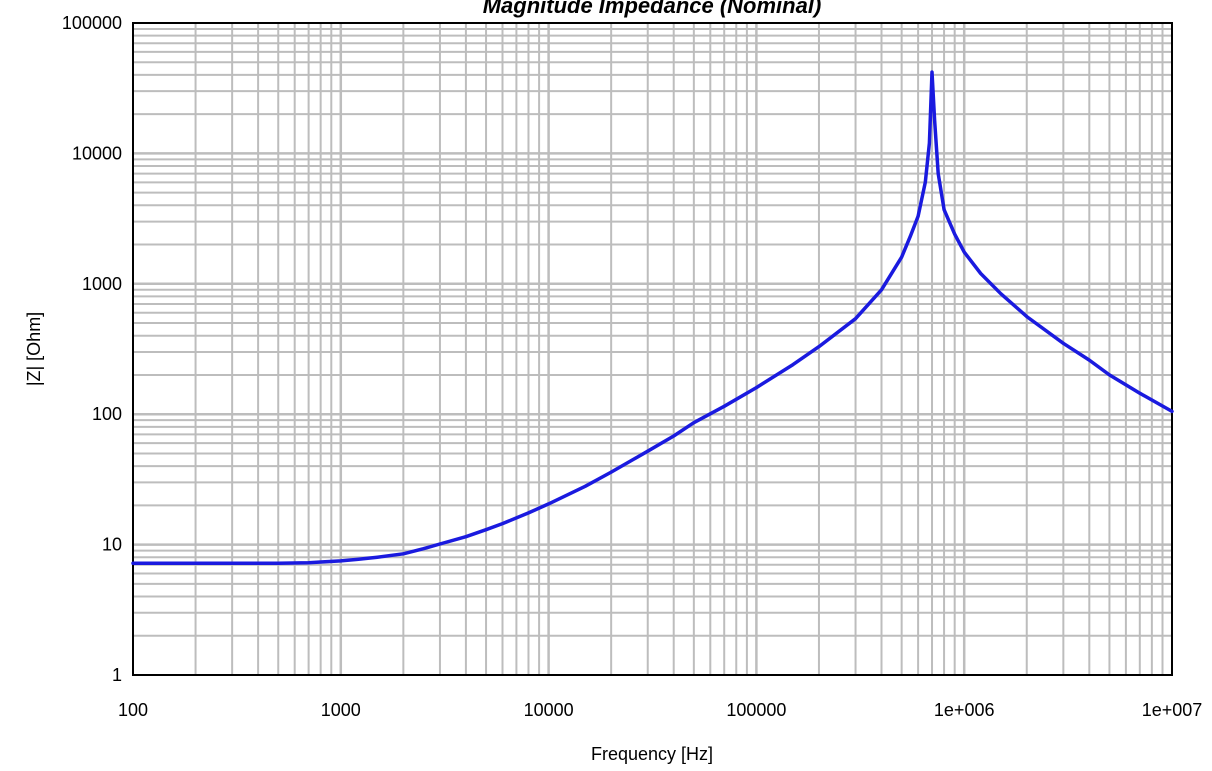 The image size is (1212, 771). Describe the element at coordinates (34, 349) in the screenshot. I see `y-axis-label: |Z| [Ohm]` at that location.